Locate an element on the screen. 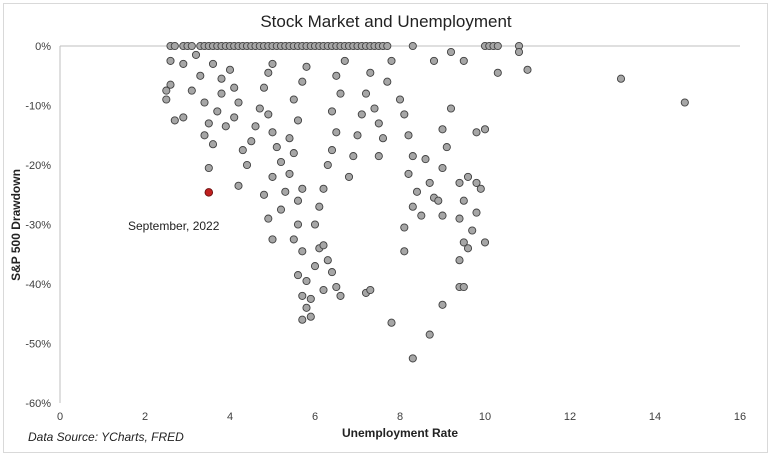 Image resolution: width=773 pixels, height=458 pixels. x-tick-label: 16 is located at coordinates (740, 417).